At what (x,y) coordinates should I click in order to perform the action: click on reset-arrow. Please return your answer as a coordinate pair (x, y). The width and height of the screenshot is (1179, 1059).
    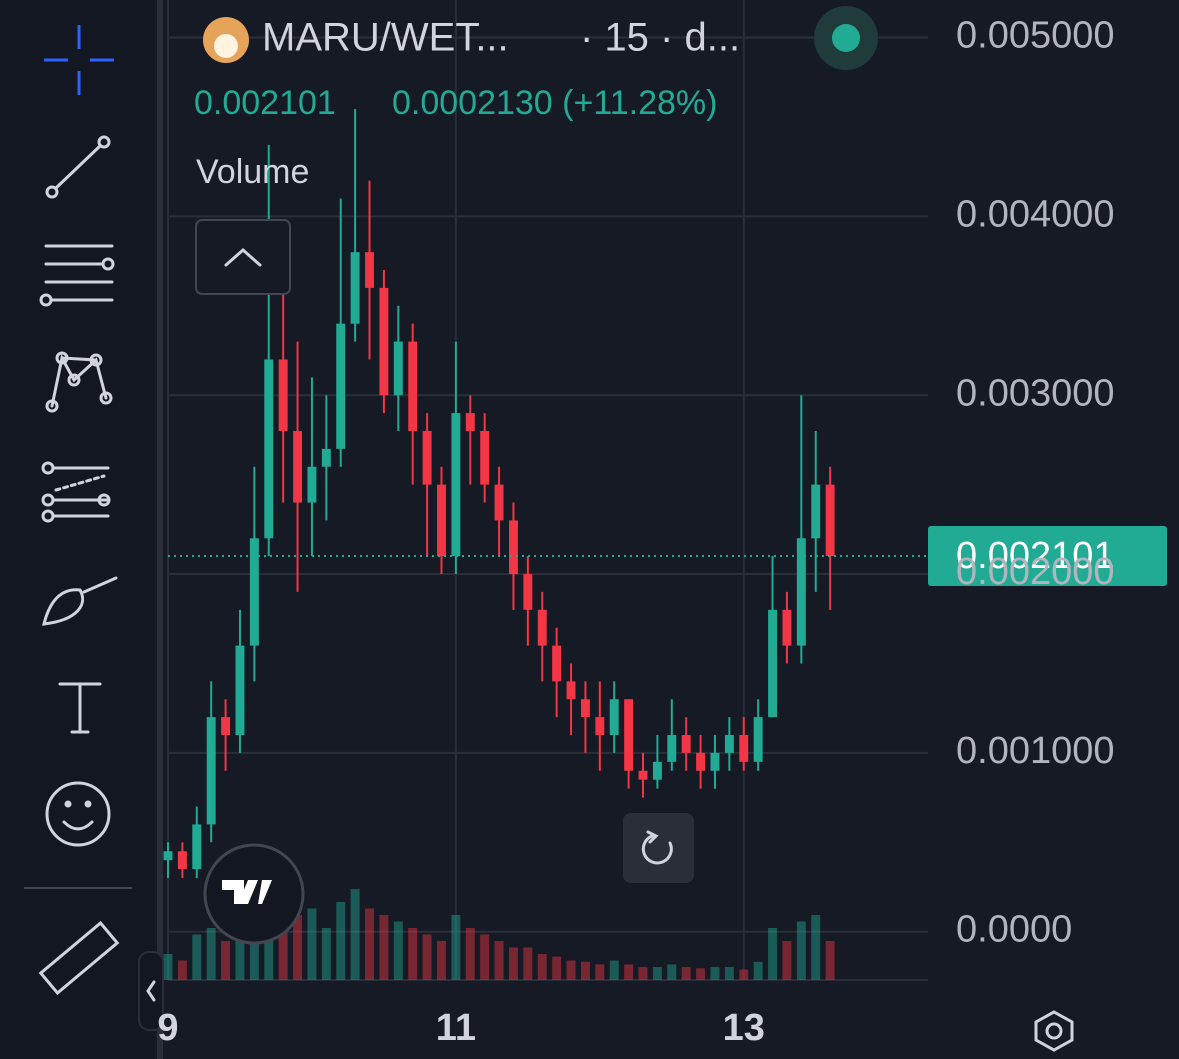
    Looking at the image, I should click on (652, 837).